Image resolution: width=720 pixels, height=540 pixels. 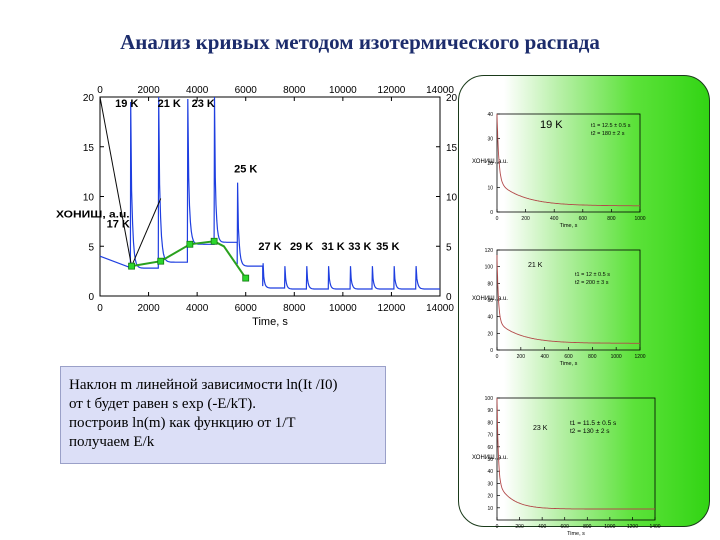 What do you see at coordinates (392, 90) in the screenshot?
I see `x-tick-label-top: 12000` at bounding box center [392, 90].